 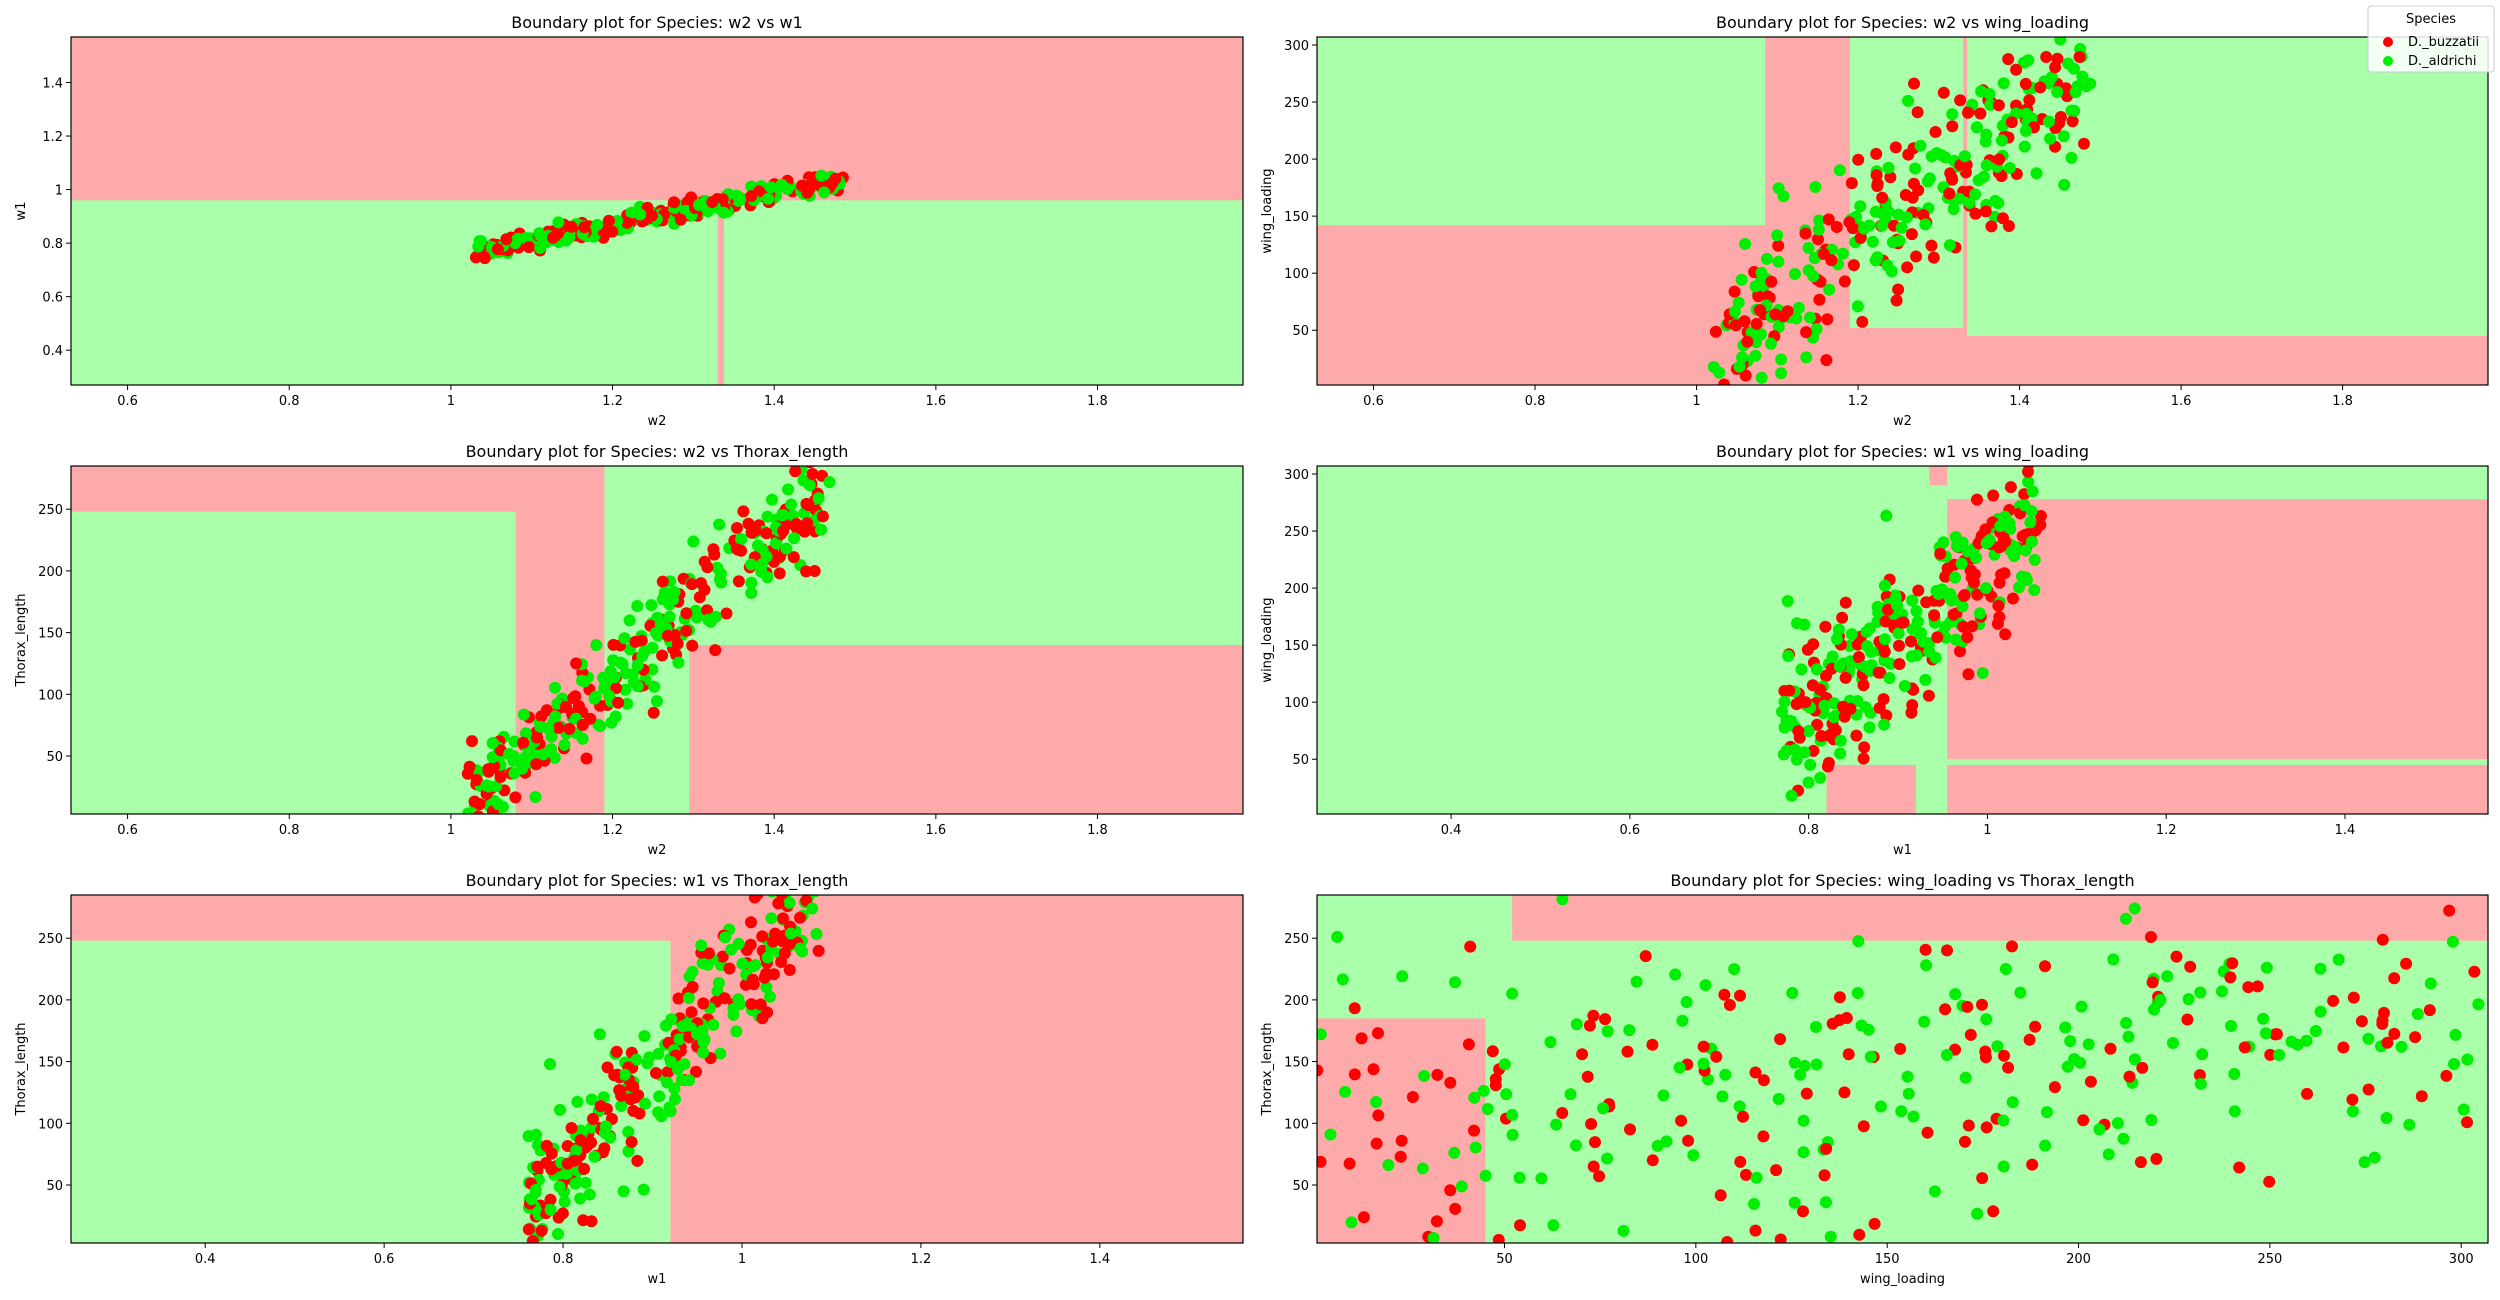 I want to click on legend-marker-aldrichi, so click(x=2388, y=61).